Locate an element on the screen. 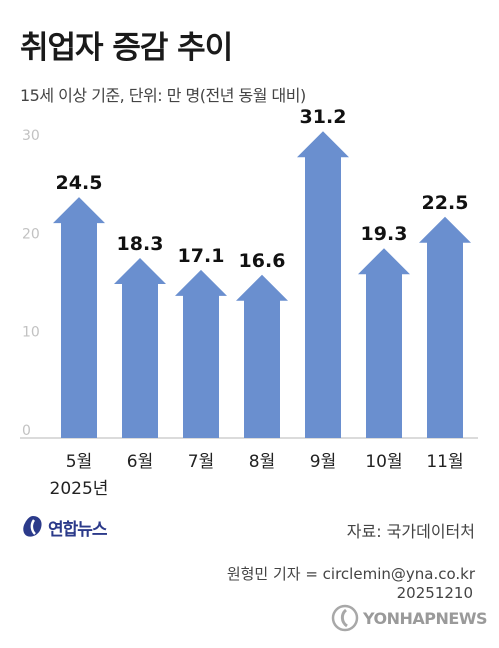 The image size is (499, 648). x-tick-label: 11월 is located at coordinates (444, 462).